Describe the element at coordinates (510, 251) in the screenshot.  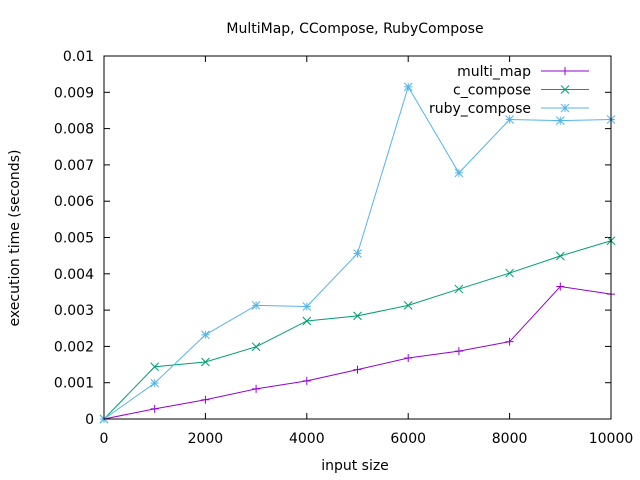
I see `x-tick: 8000` at that location.